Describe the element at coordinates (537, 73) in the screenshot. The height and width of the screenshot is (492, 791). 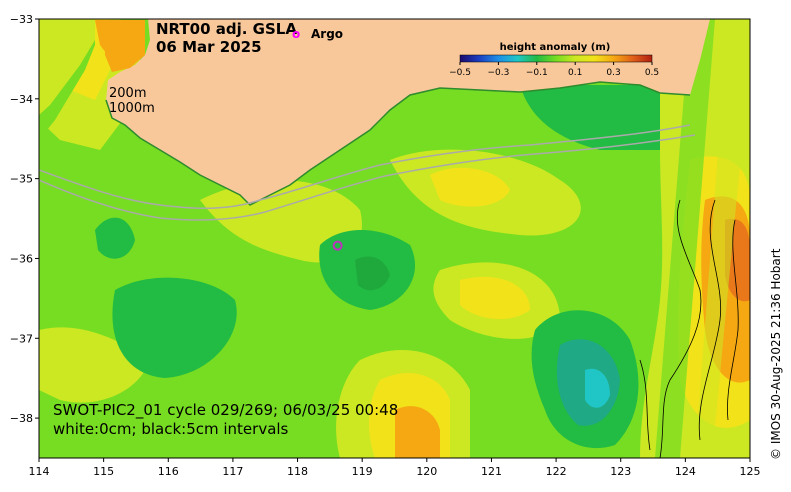
I see `colorbar-tick-label: −0.1` at that location.